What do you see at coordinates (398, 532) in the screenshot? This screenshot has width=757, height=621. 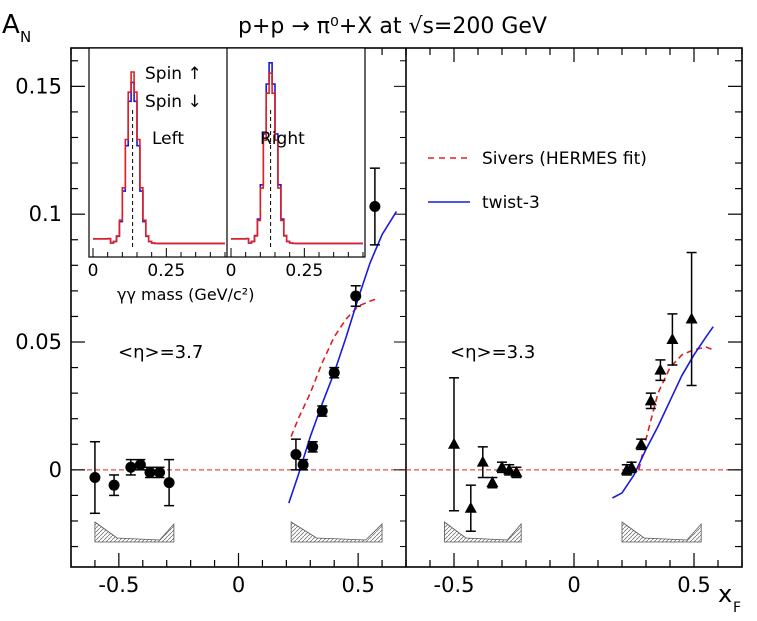 I see `systematic-bands` at bounding box center [398, 532].